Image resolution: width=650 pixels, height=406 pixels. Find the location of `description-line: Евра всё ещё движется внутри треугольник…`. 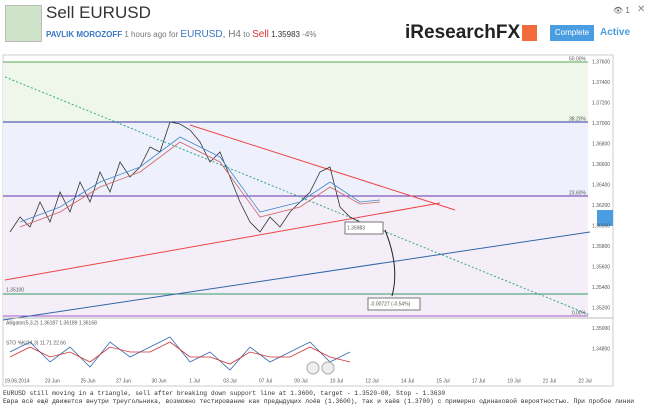

description-line: Евра всё ещё движется внутри треугольник… is located at coordinates (319, 401).